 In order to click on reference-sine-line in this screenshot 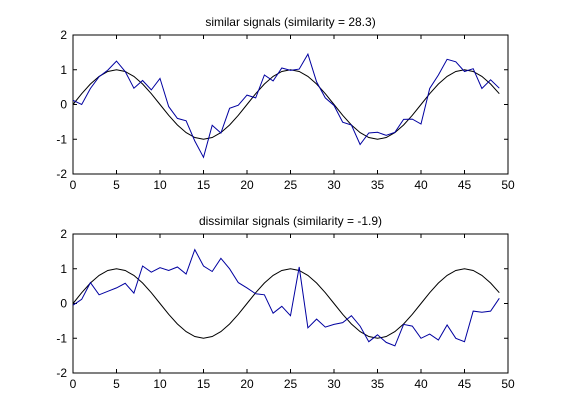, I will do `click(286, 303)`.